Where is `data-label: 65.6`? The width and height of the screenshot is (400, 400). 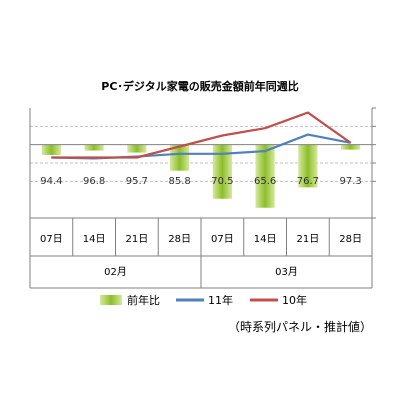 data-label: 65.6 is located at coordinates (265, 181).